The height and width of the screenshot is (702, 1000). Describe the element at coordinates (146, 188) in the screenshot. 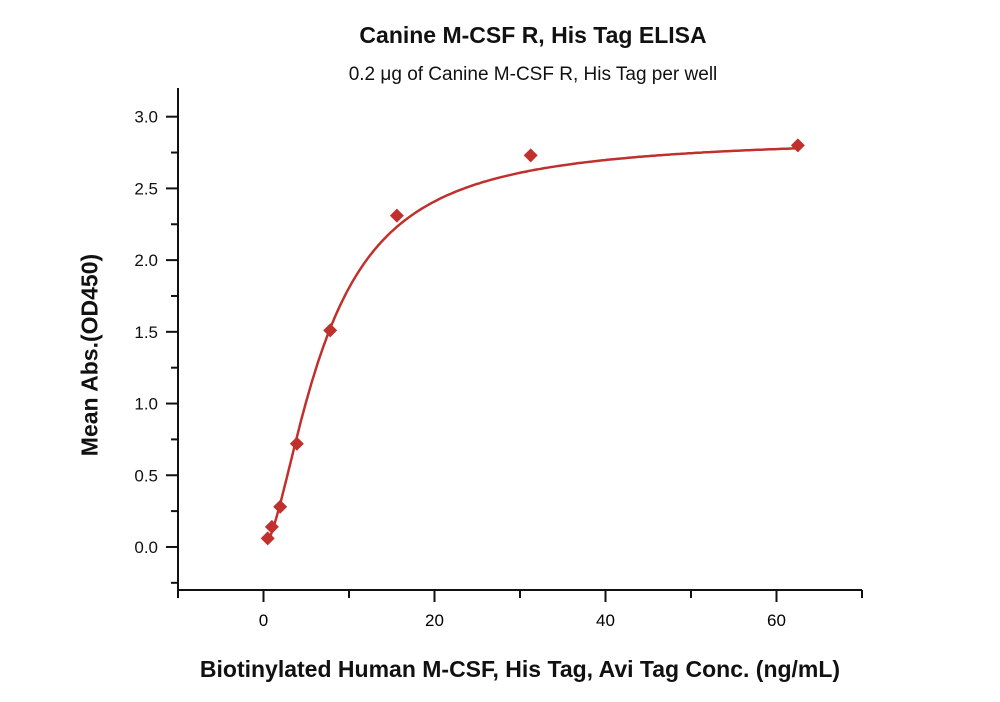

I see `y-tick-label: 2.5` at that location.